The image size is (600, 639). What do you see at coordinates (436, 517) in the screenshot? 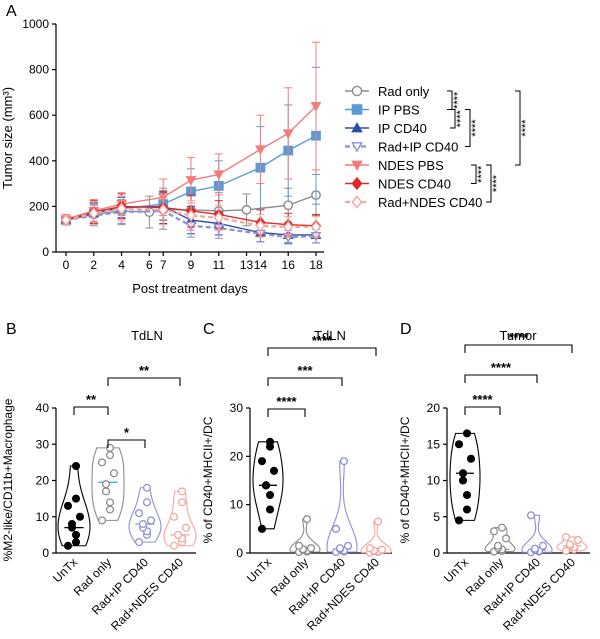
I see `panel-d-y-tick-label: 5` at bounding box center [436, 517].